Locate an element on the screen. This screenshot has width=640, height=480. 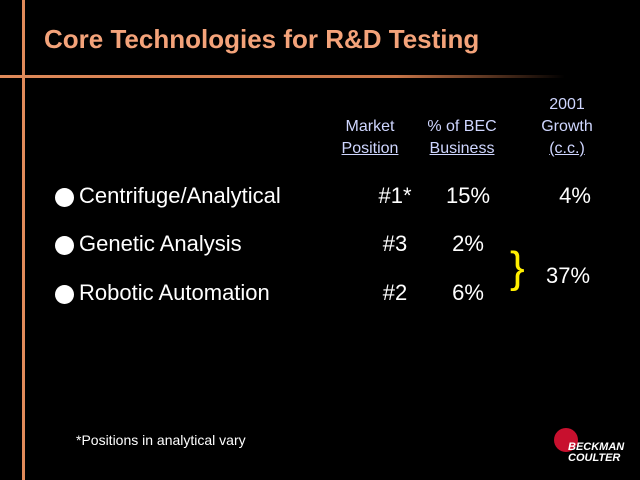
row-percent: 2% is located at coordinates (468, 243).